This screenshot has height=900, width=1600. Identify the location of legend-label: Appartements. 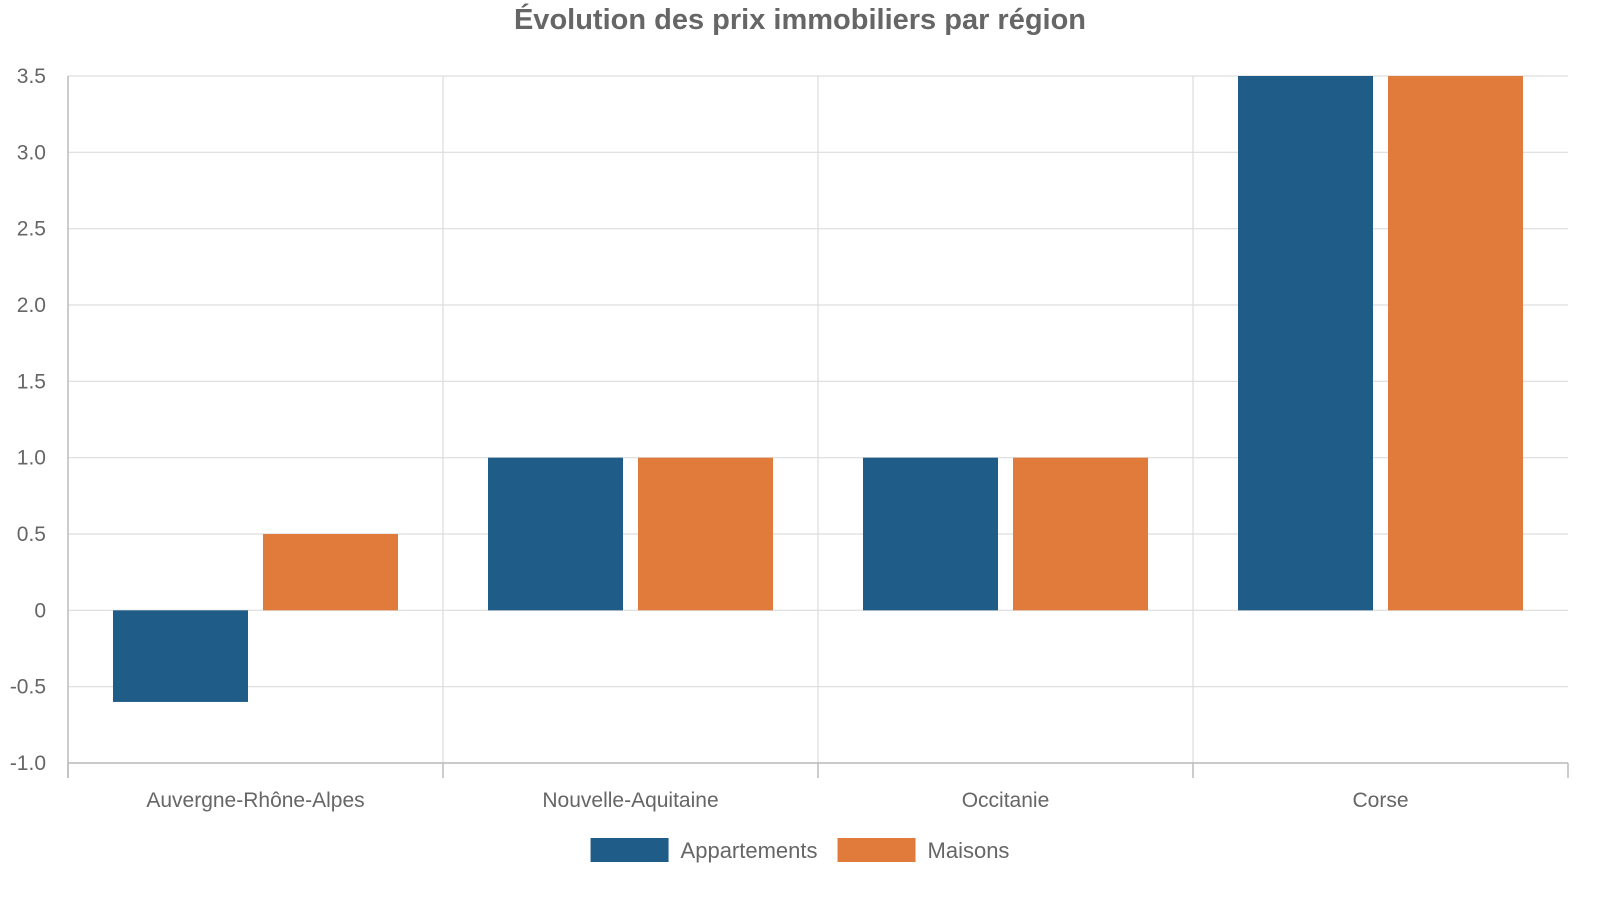
(749, 850).